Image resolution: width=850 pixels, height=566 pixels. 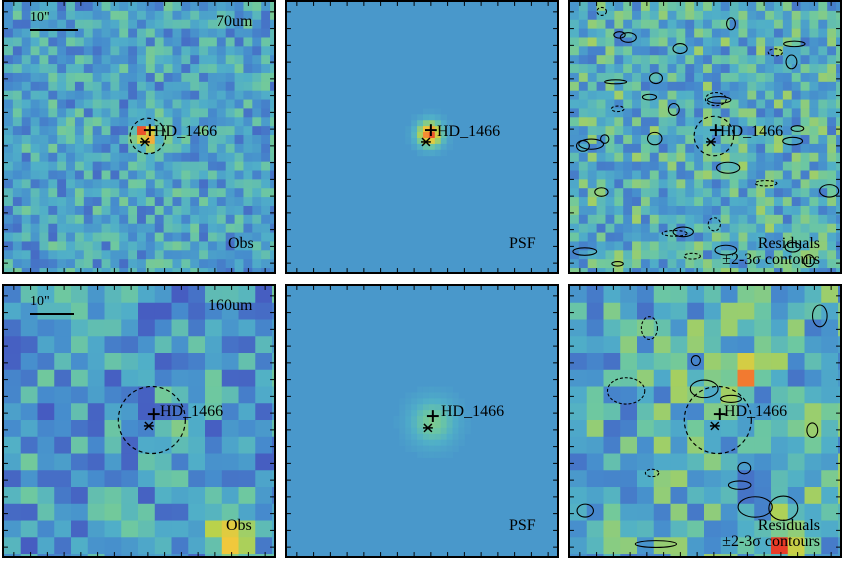 I want to click on panel-label-res160: Residuals, so click(x=788, y=525).